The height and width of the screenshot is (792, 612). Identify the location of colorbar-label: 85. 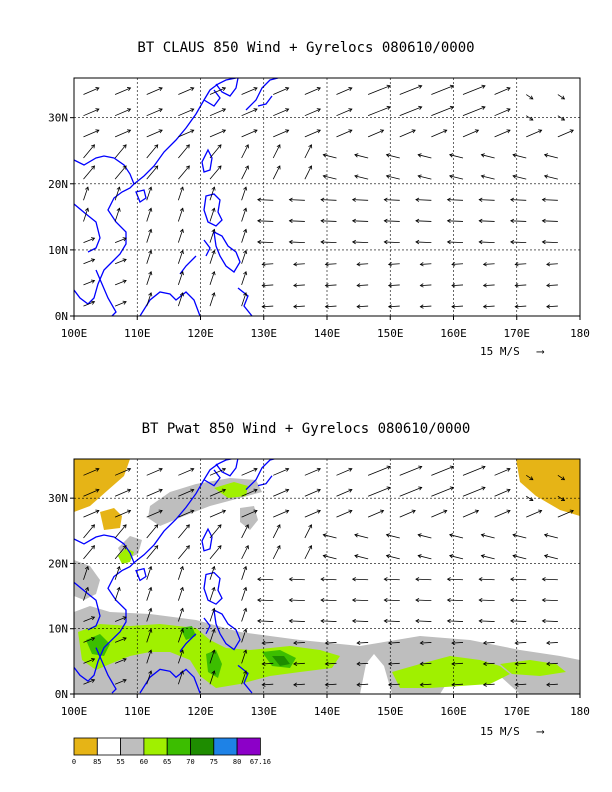
(97, 762).